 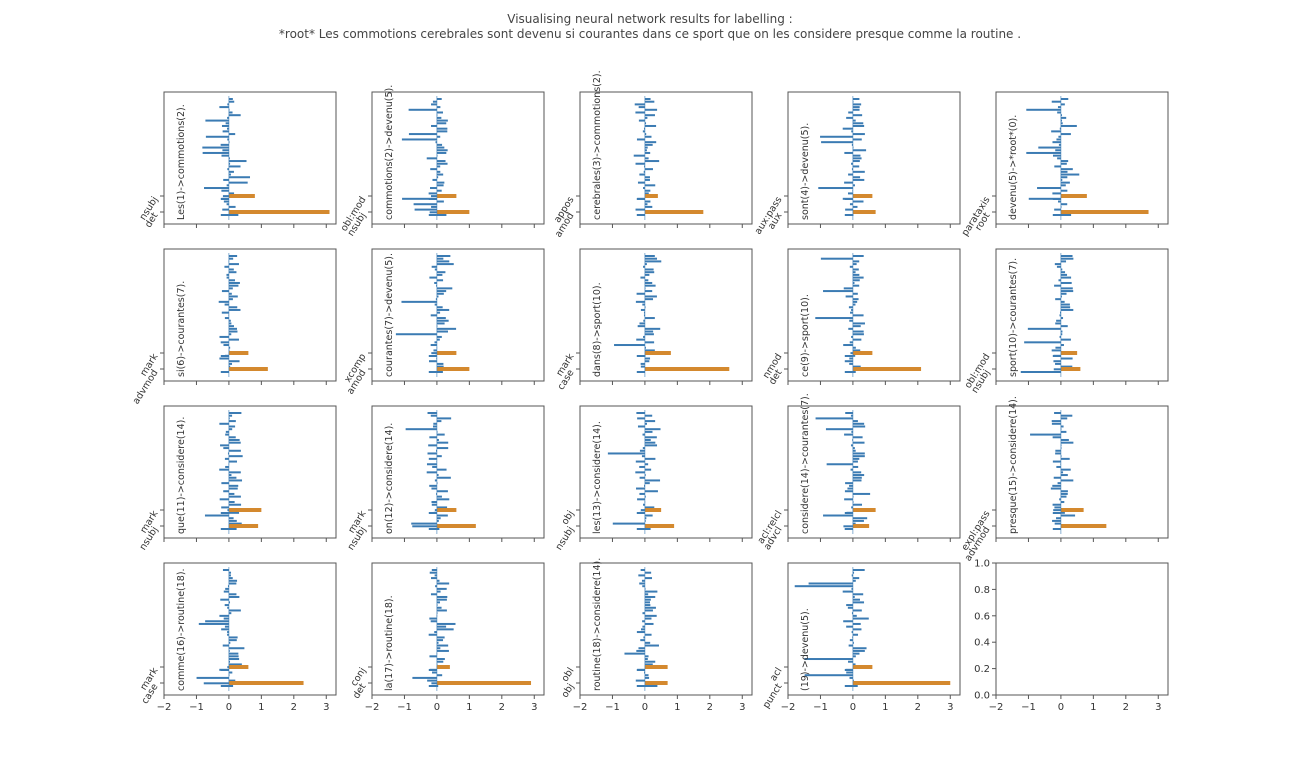 I want to click on panel-label: cerebrales(3)->commotions(2)., so click(x=597, y=145).